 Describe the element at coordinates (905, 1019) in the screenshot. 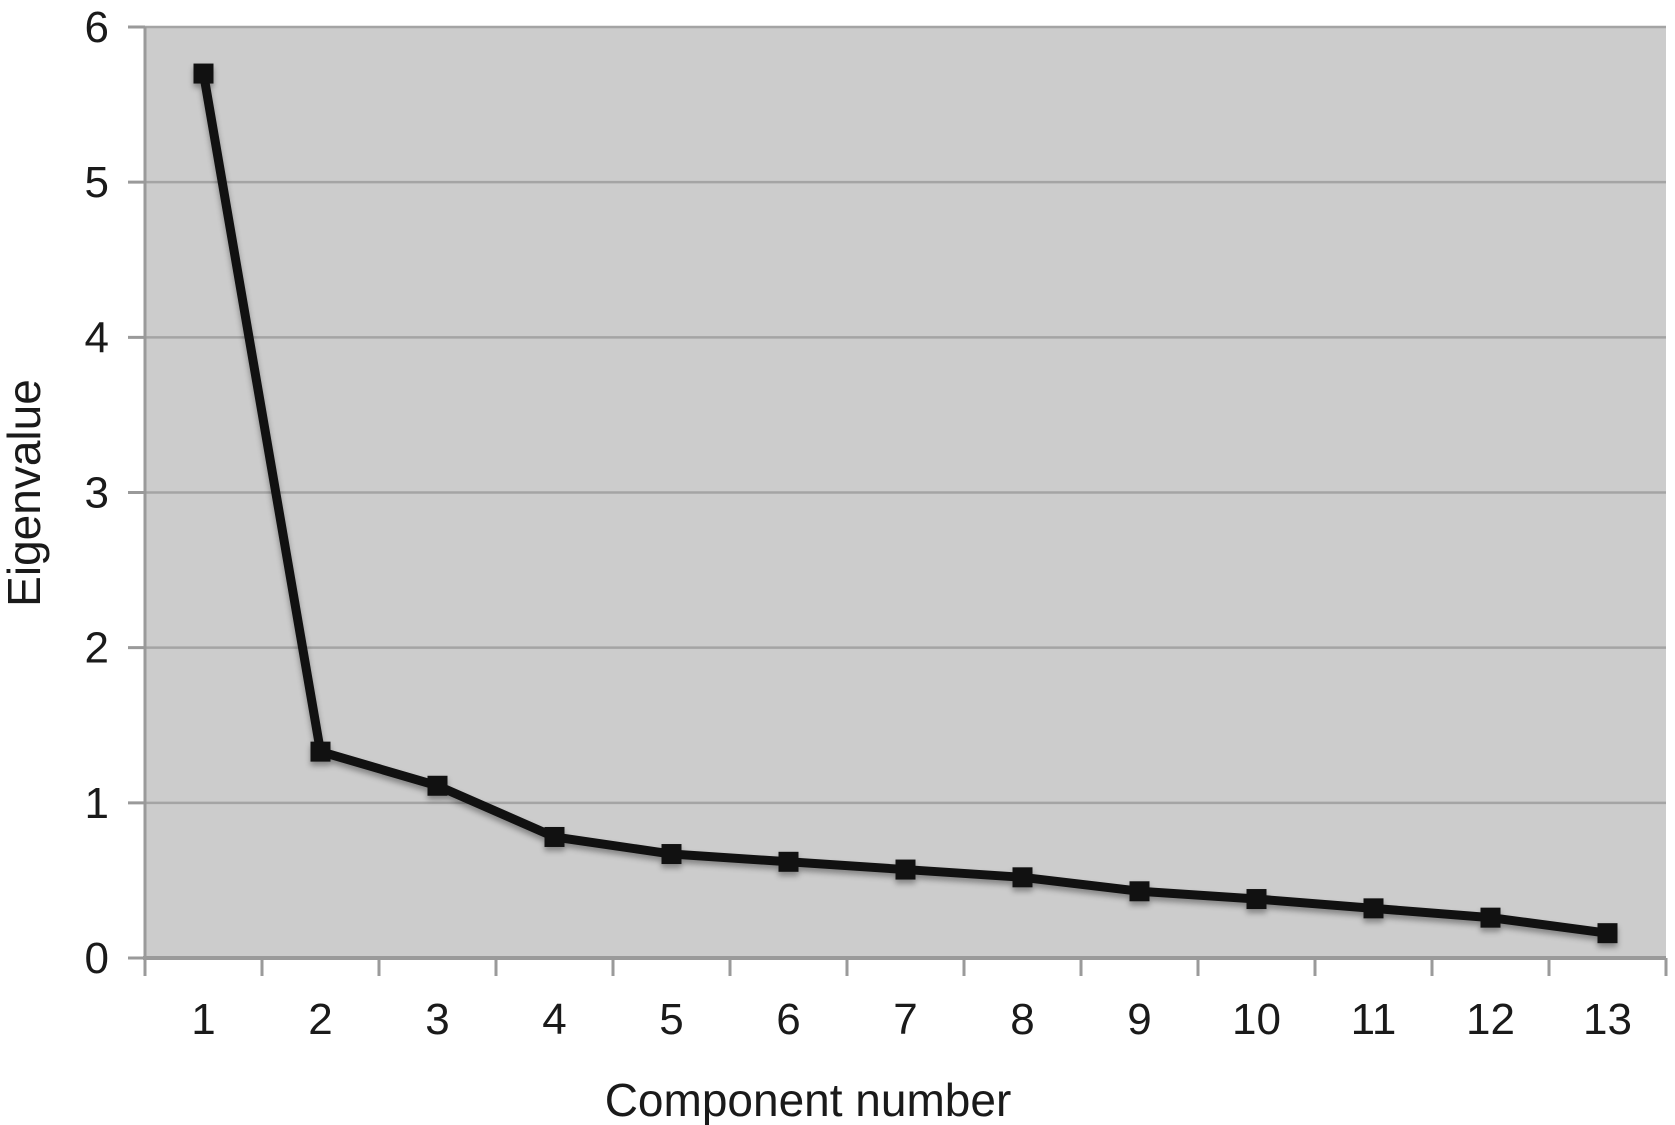

I see `x-tick-label-7: 7` at that location.